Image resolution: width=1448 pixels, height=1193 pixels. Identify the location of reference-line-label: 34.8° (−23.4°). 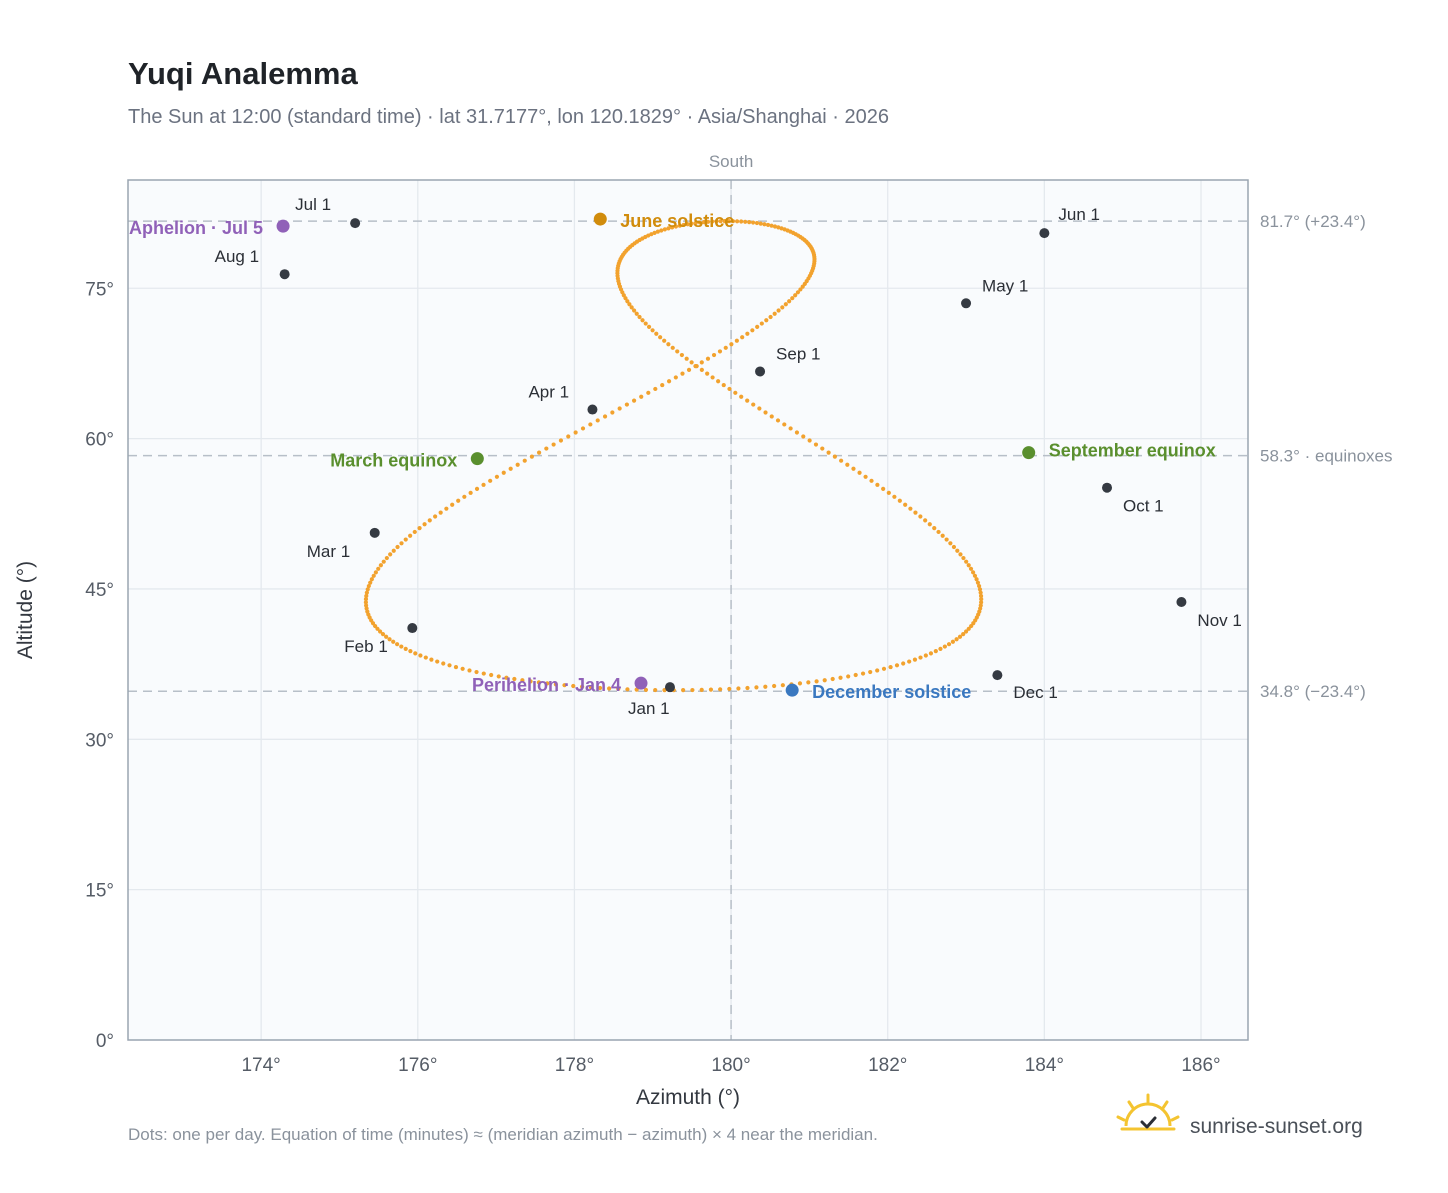
(1313, 691).